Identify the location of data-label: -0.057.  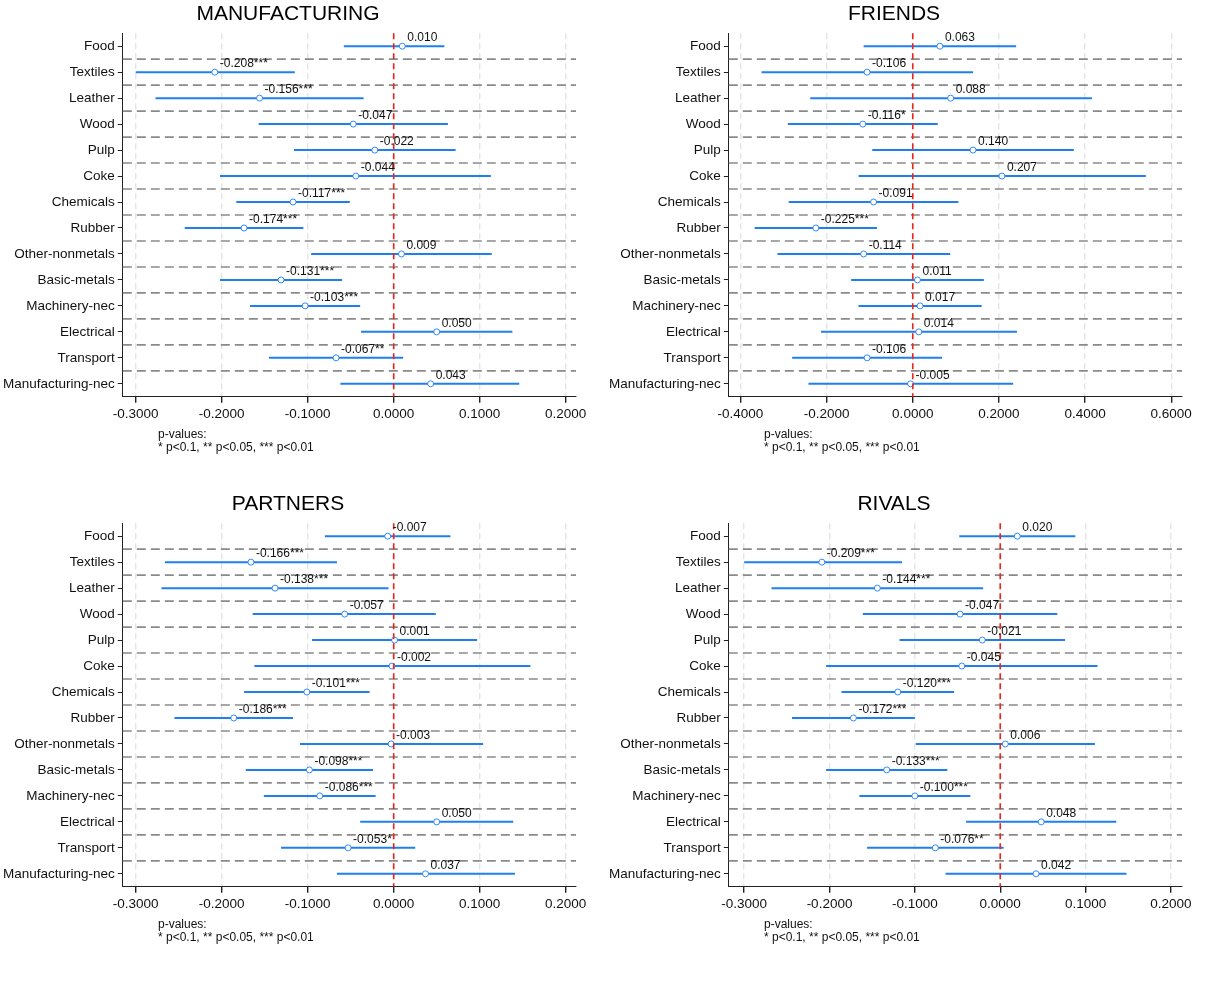
(367, 605).